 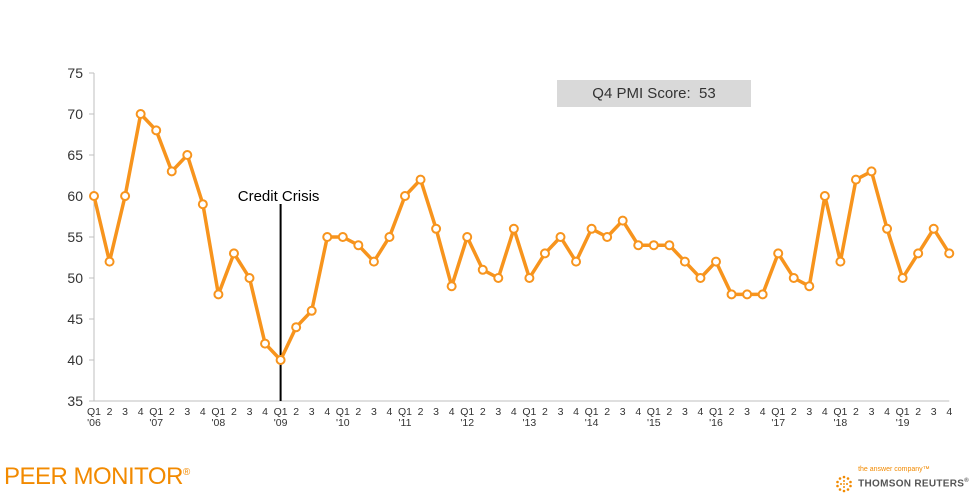 What do you see at coordinates (279, 294) in the screenshot?
I see `credit-crisis-annotation: Credit Crisis` at bounding box center [279, 294].